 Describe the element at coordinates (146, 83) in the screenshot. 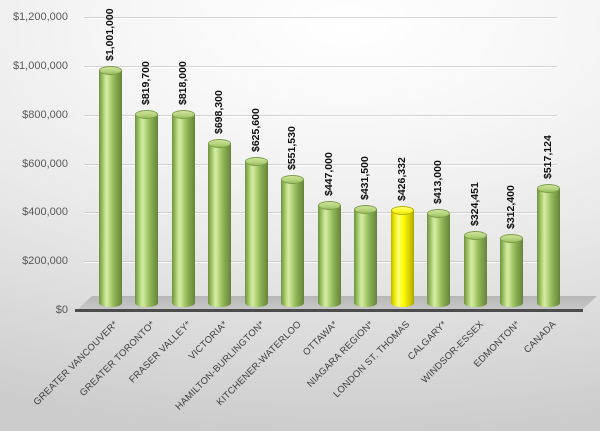

I see `data-label: $819,700` at that location.